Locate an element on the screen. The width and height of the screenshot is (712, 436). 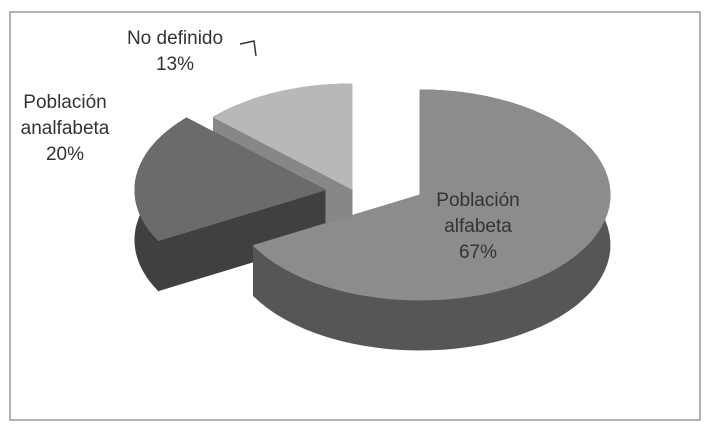
data-label: Población alfabeta 67% is located at coordinates (478, 227).